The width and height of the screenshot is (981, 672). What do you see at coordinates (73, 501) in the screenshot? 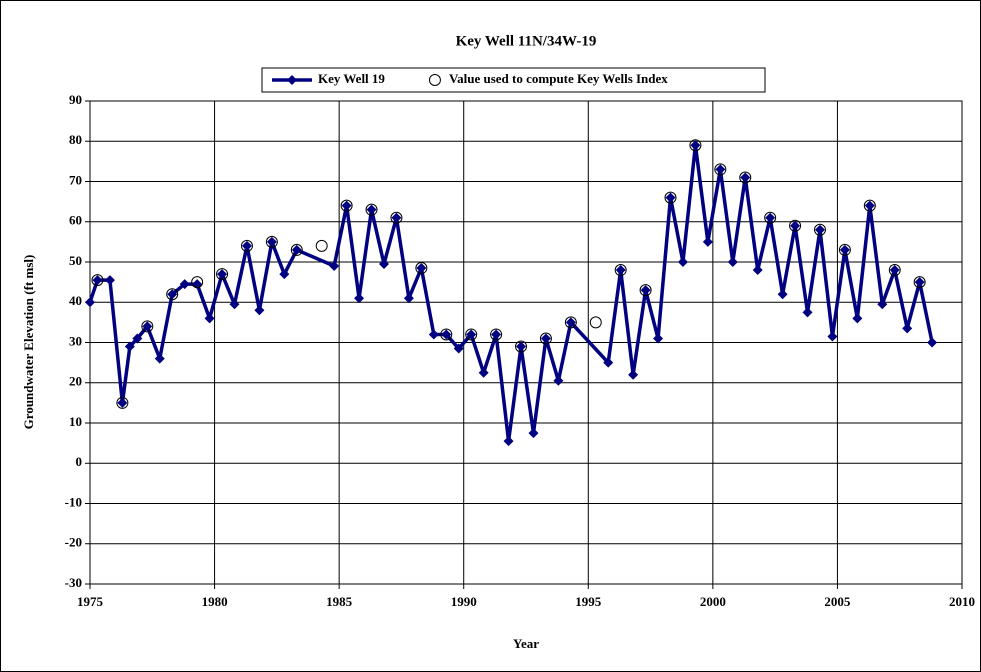
I see `y-tick-label: -10` at bounding box center [73, 501].